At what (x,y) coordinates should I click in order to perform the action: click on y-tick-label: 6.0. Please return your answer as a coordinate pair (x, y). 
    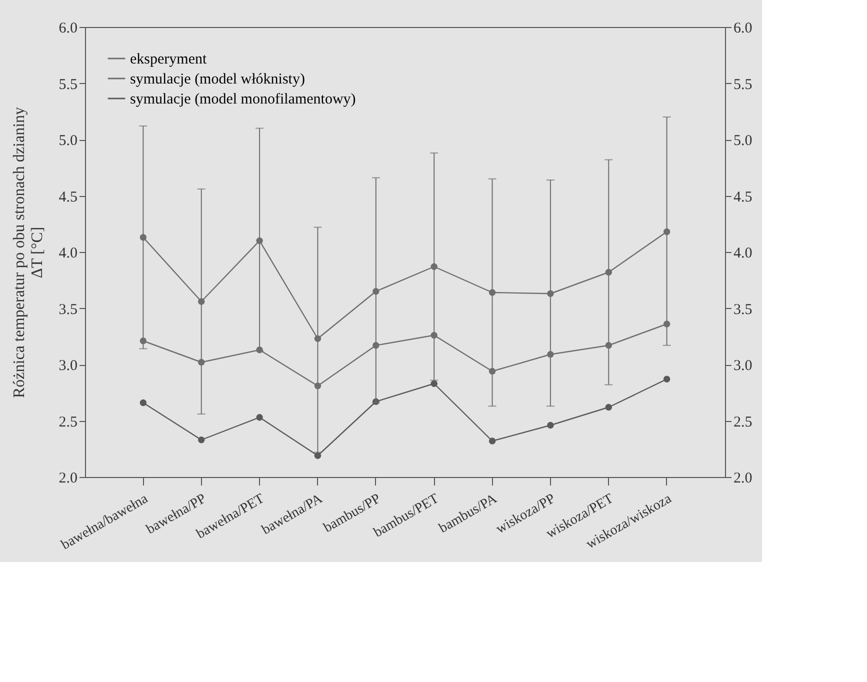
    Looking at the image, I should click on (68, 28).